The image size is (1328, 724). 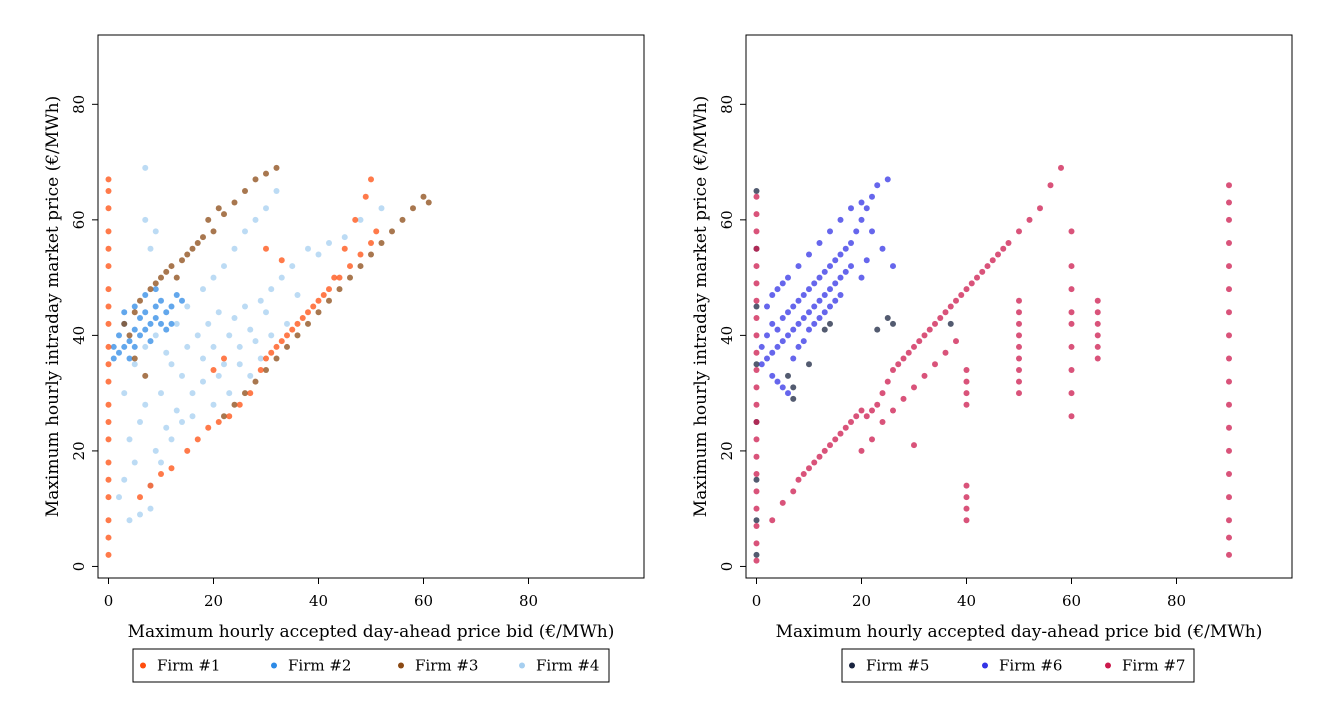 What do you see at coordinates (727, 104) in the screenshot?
I see `y-tick-label: 80` at bounding box center [727, 104].